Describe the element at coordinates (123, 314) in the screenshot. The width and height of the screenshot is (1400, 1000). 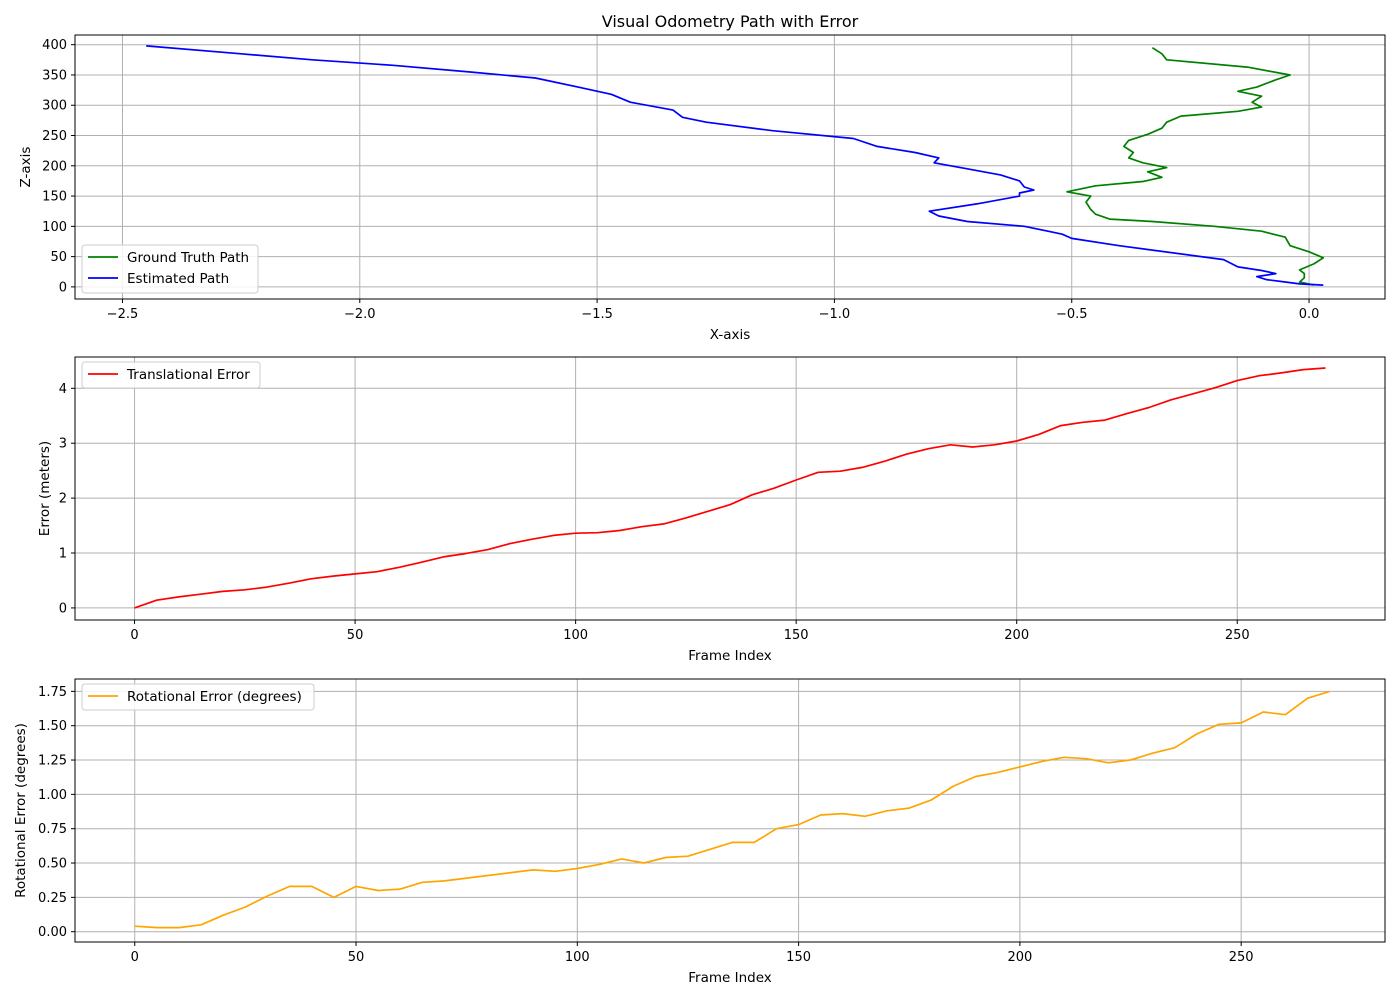
I see `x-tick-label: −2.5` at that location.